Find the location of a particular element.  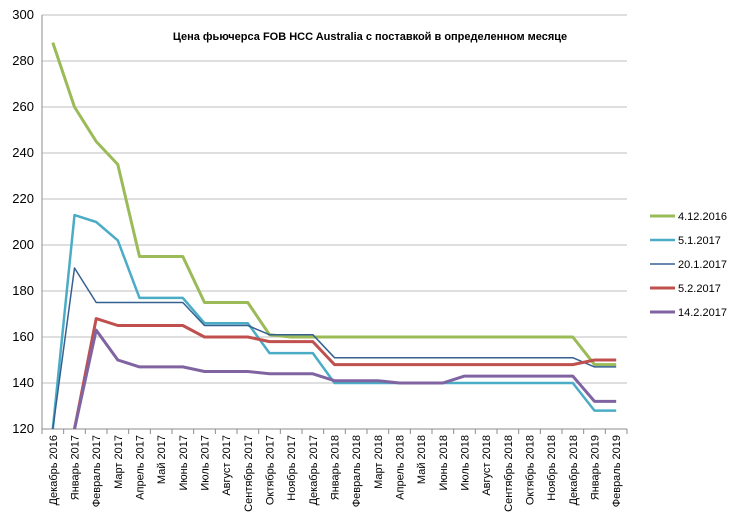

x-tick-label: Декабрь 2016 is located at coordinates (54, 470).